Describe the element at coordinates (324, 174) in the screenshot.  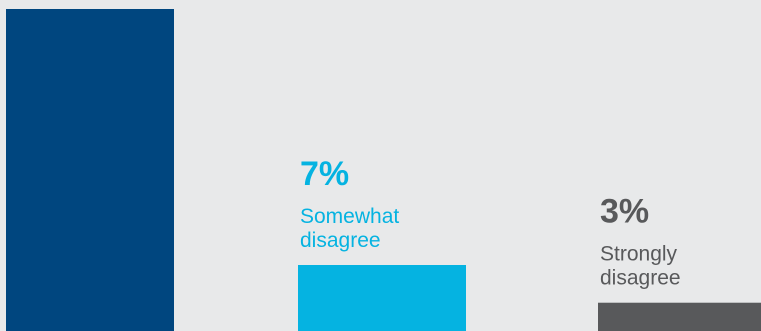
I see `data-label: 7%` at that location.